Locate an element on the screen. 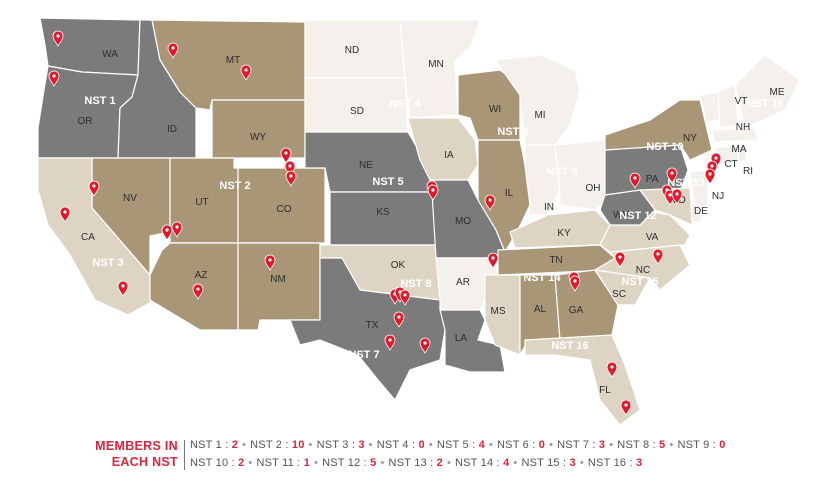 The height and width of the screenshot is (488, 830). nst-label-16: NST 16 is located at coordinates (569, 346).